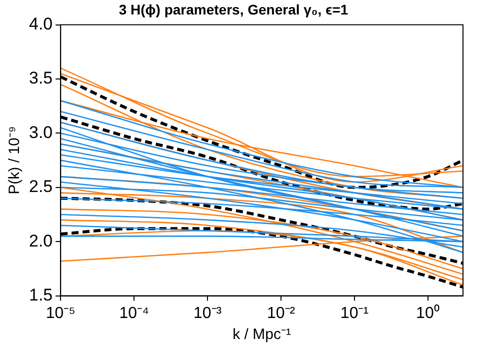 The image size is (485, 346). What do you see at coordinates (40, 294) in the screenshot?
I see `y-tick-label: 1.5` at bounding box center [40, 294].